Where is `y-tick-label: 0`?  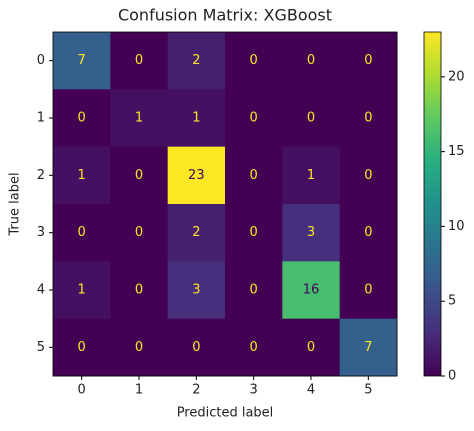 y-tick-label: 0 is located at coordinates (41, 60).